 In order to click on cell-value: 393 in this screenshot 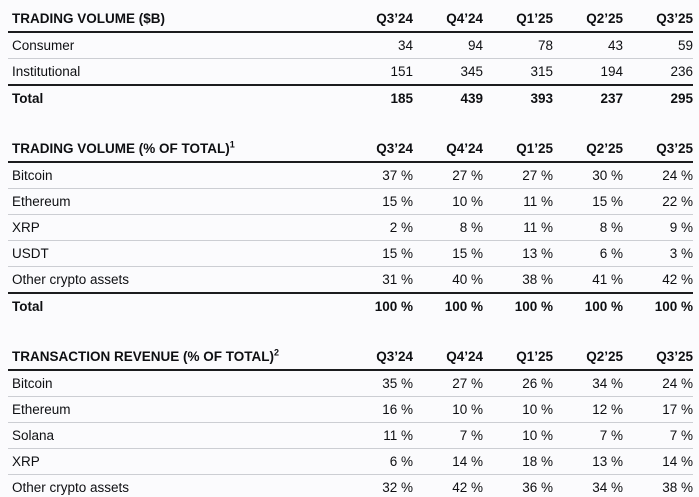, I will do `click(518, 97)`.